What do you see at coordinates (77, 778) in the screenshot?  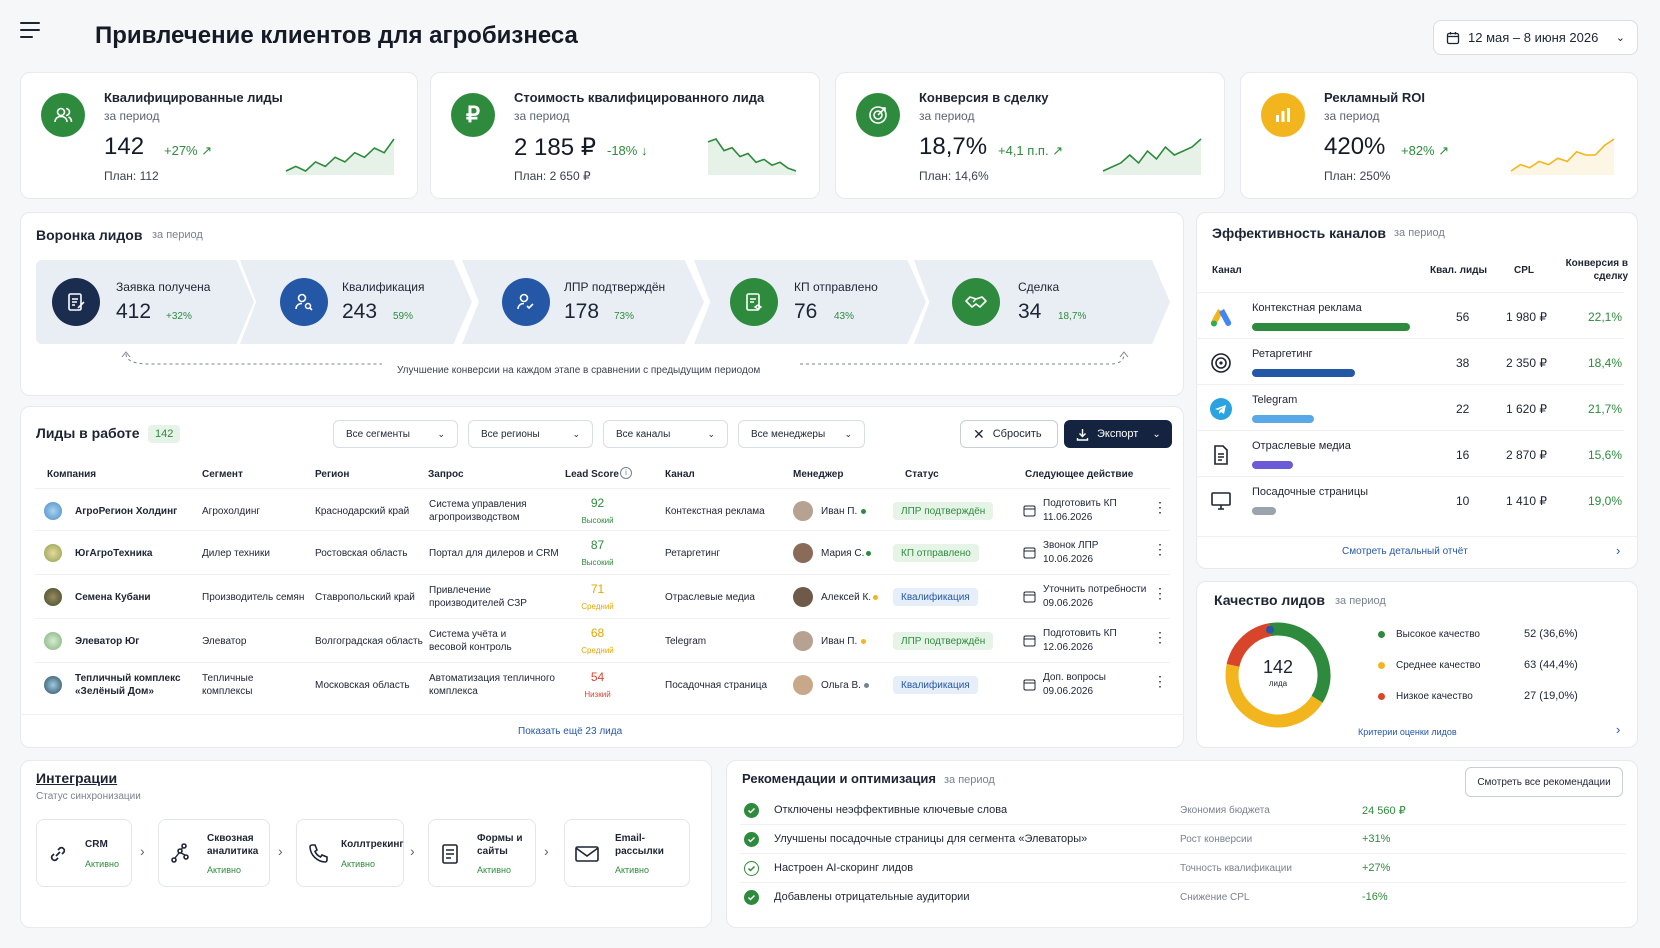 I see `integrations-title: Интеграции` at bounding box center [77, 778].